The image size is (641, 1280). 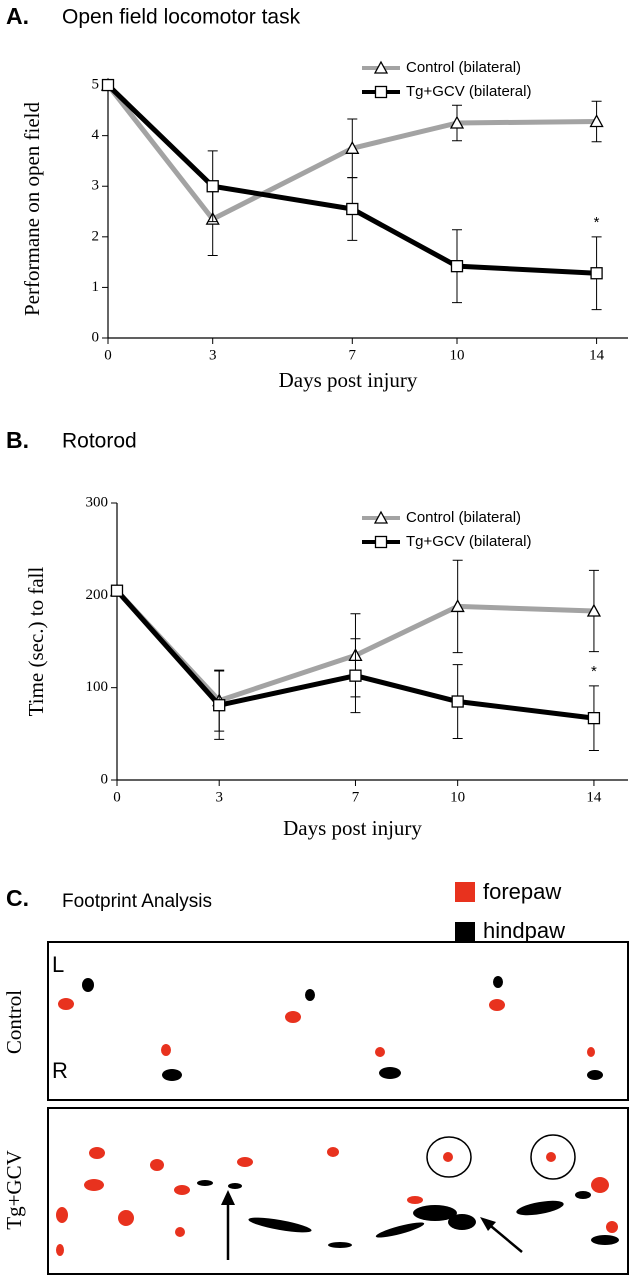 What do you see at coordinates (17, 16) in the screenshot?
I see `panel-label: A.` at bounding box center [17, 16].